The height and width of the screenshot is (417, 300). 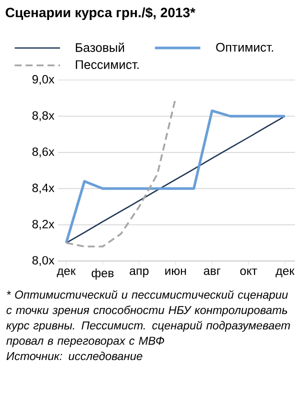 I want to click on y-tick-label: 8,6x, so click(x=43, y=152).